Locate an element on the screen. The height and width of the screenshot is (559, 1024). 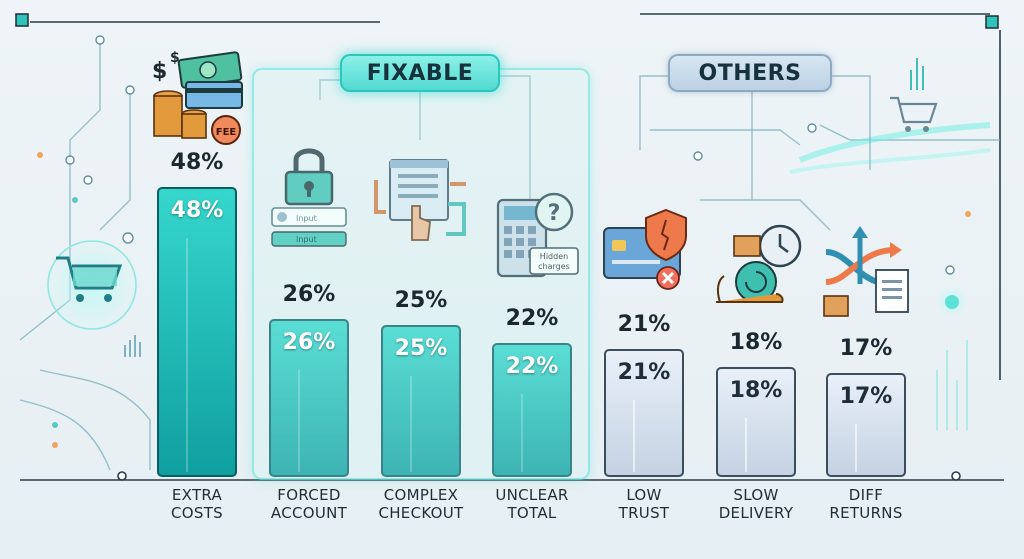
calculator-question-icon: ? Hidden charges is located at coordinates (537, 235).